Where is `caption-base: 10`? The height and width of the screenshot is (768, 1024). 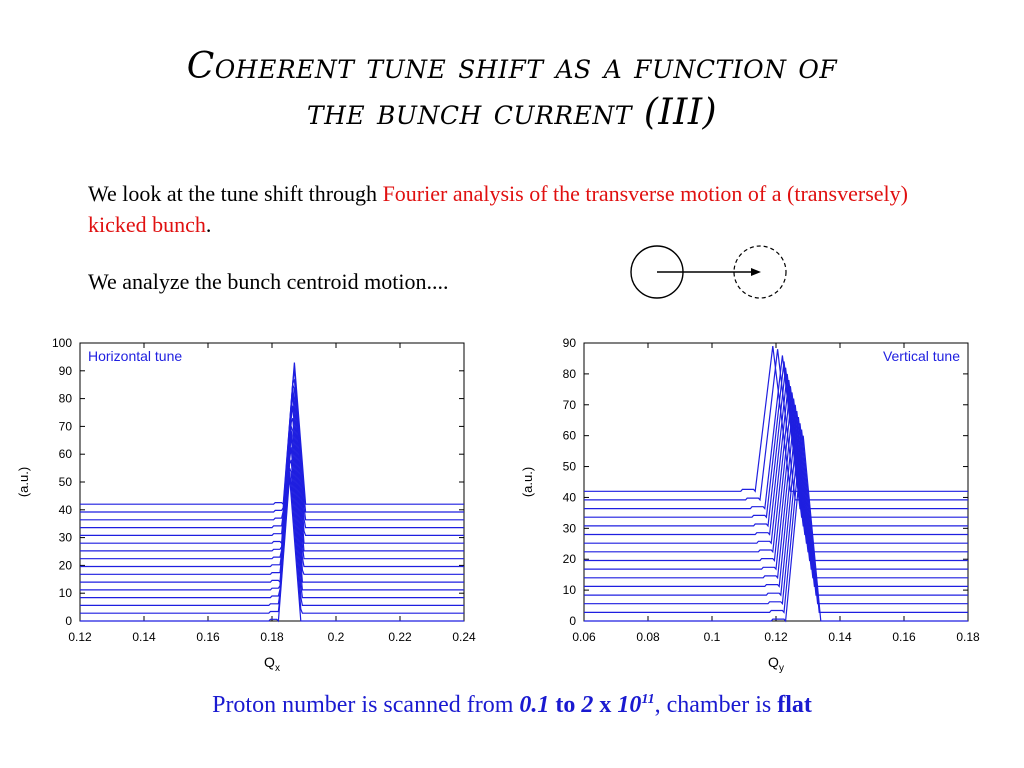 caption-base: 10 is located at coordinates (629, 705).